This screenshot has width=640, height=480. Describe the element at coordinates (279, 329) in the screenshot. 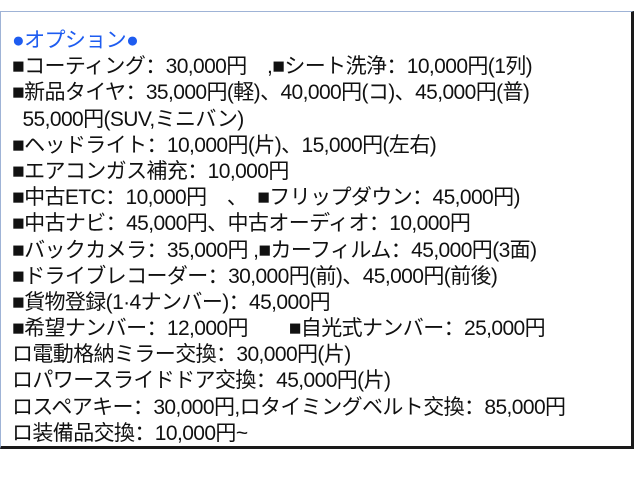

I see `option-line-number-plate: ■希望ナンバー：12,000円 ■自光式ナンバー：25,000円` at that location.